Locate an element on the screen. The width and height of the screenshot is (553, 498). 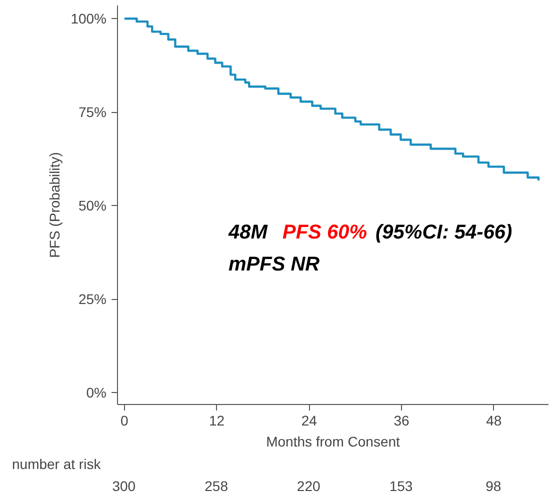
annotation: 48M is located at coordinates (248, 233).